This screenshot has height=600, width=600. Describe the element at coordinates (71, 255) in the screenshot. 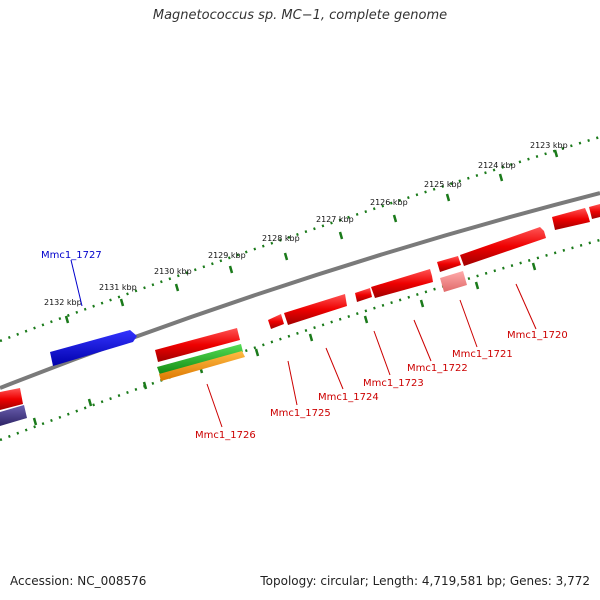

I see `gene-label: Mmc1_1727` at that location.